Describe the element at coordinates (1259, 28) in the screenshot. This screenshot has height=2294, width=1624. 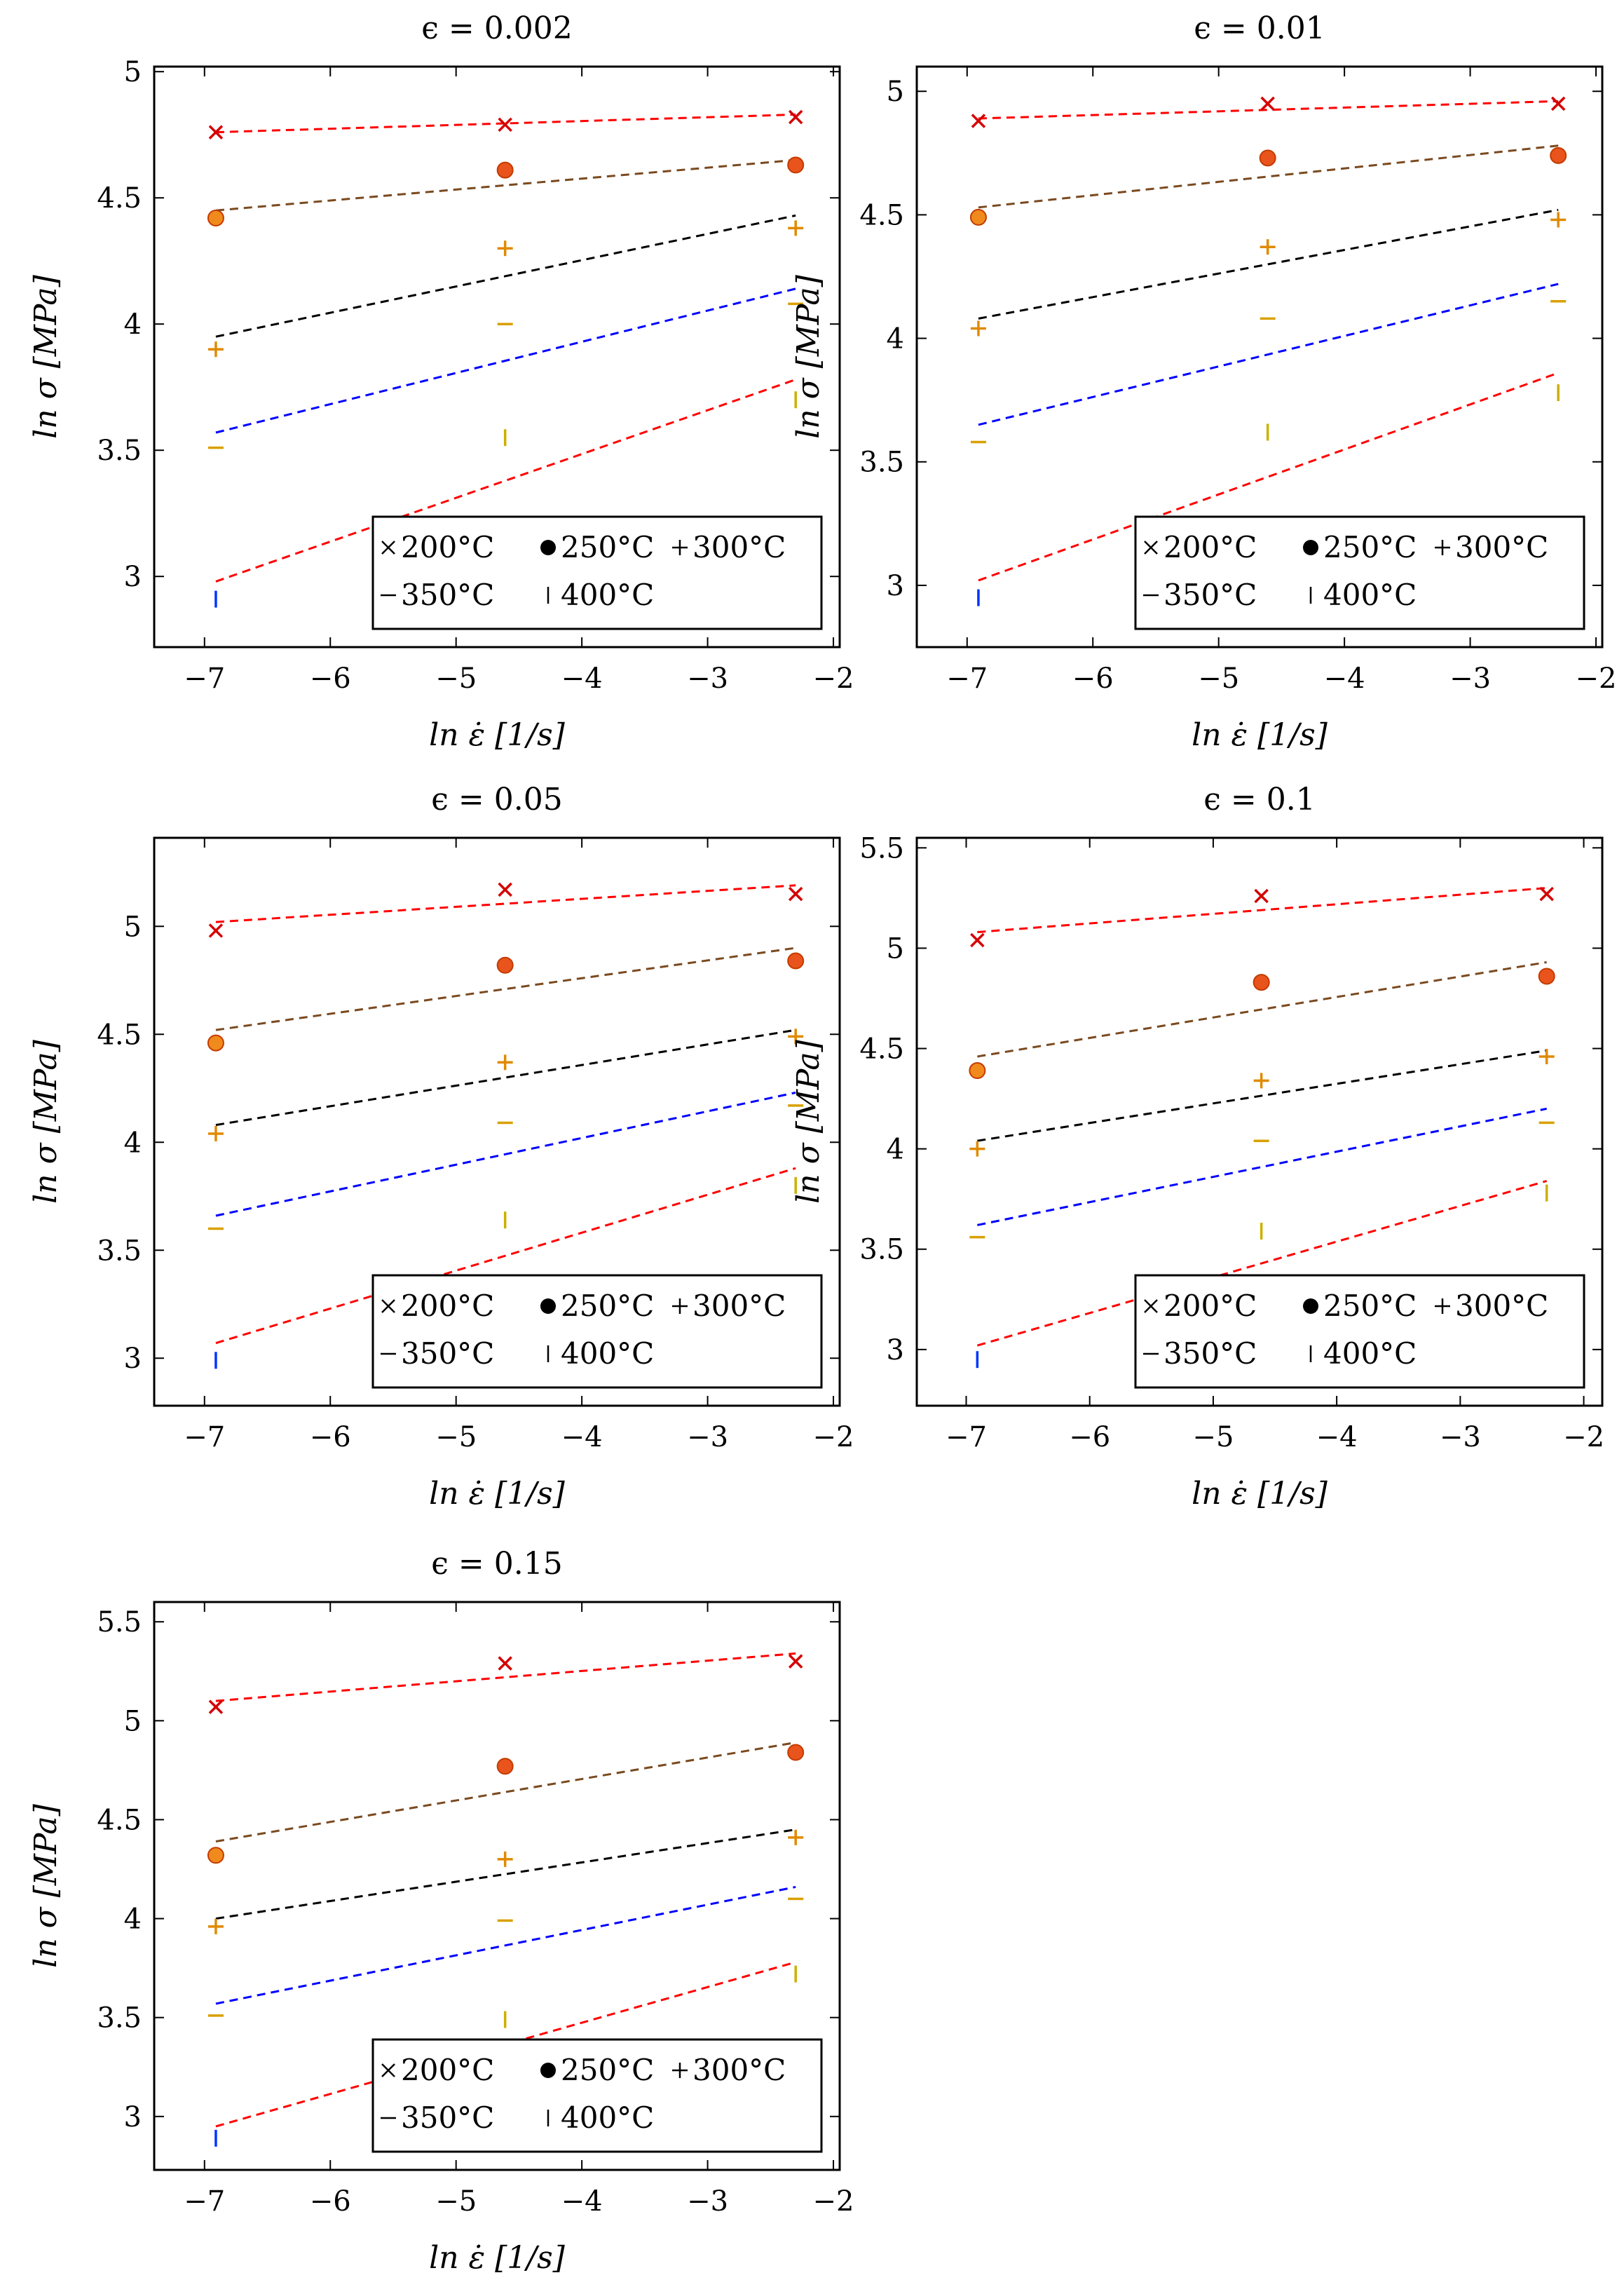
I see `chart-title: ϵ = 0.01` at that location.